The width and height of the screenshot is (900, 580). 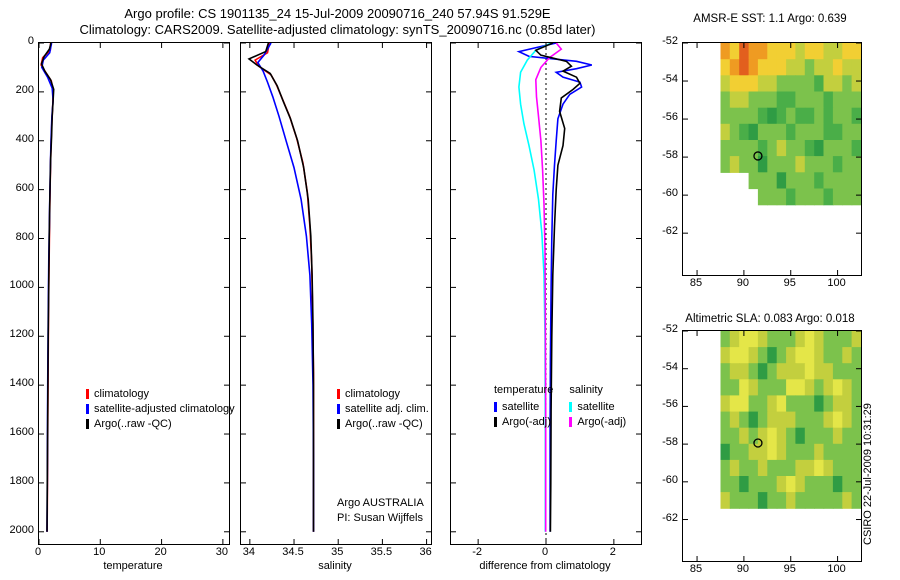 I want to click on series-temperature-argo-adj-, so click(x=557, y=287).